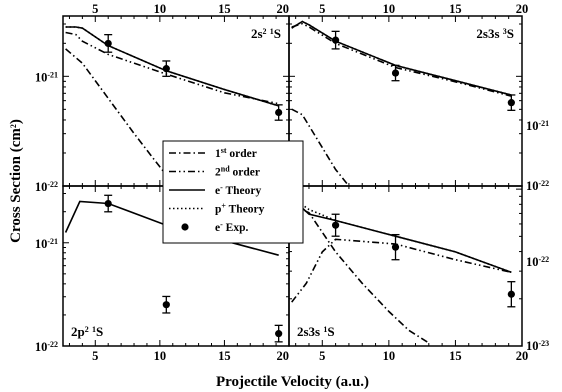 This screenshot has height=392, width=562. I want to click on series-second-tl, so click(172, 68).